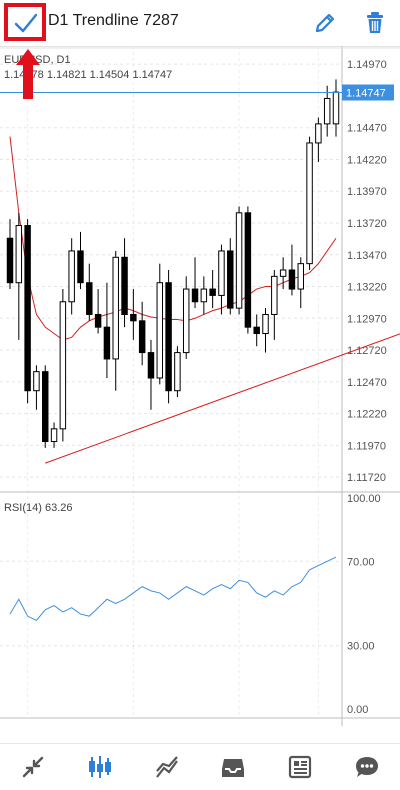  Describe the element at coordinates (361, 562) in the screenshot. I see `rsi-tick-label: 70.00` at that location.